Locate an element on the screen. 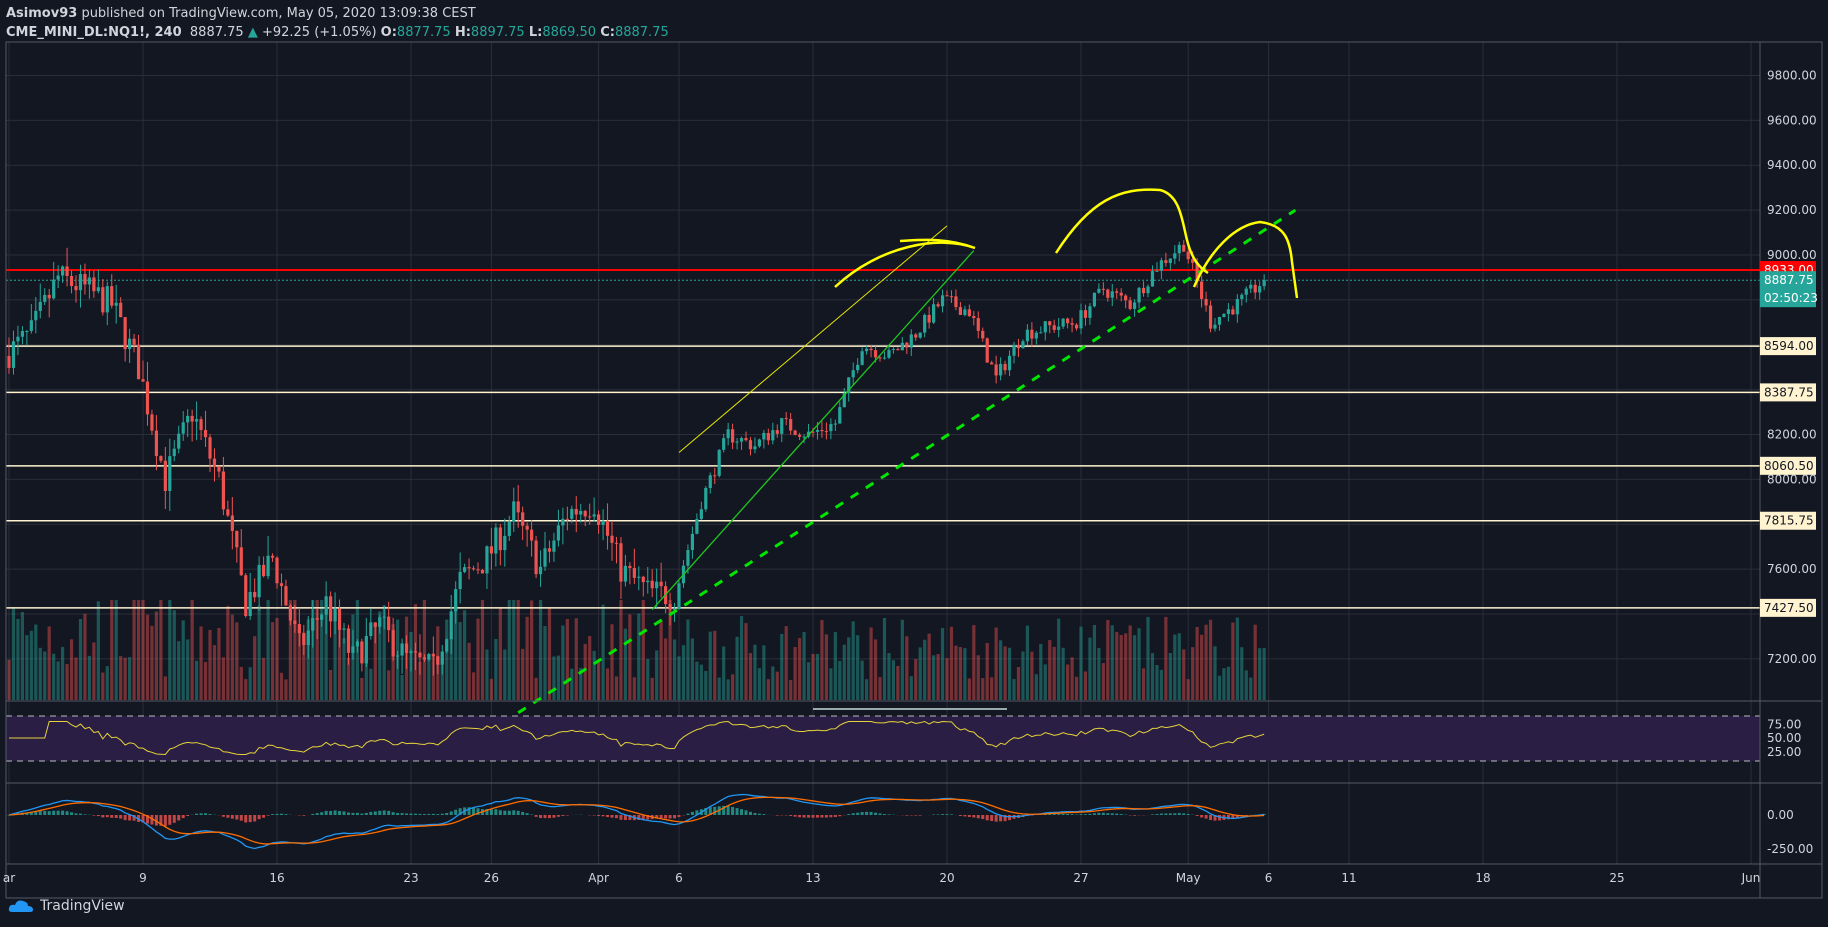 The image size is (1828, 927). time-tick-label: 9 is located at coordinates (143, 878).